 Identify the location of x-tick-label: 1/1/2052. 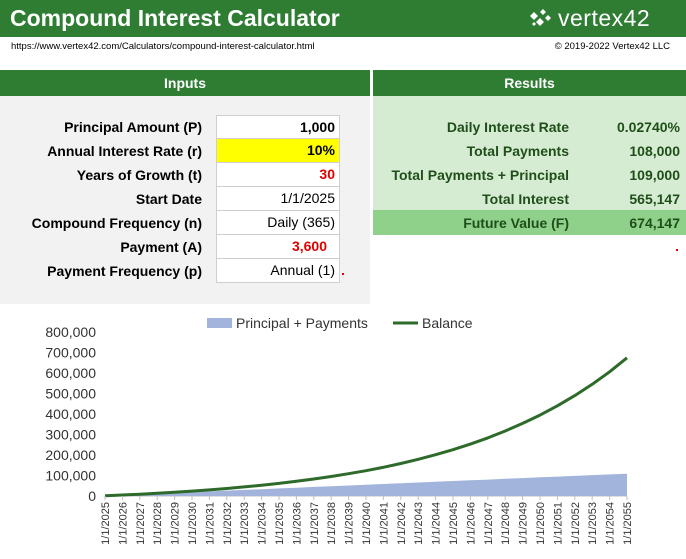
(576, 523).